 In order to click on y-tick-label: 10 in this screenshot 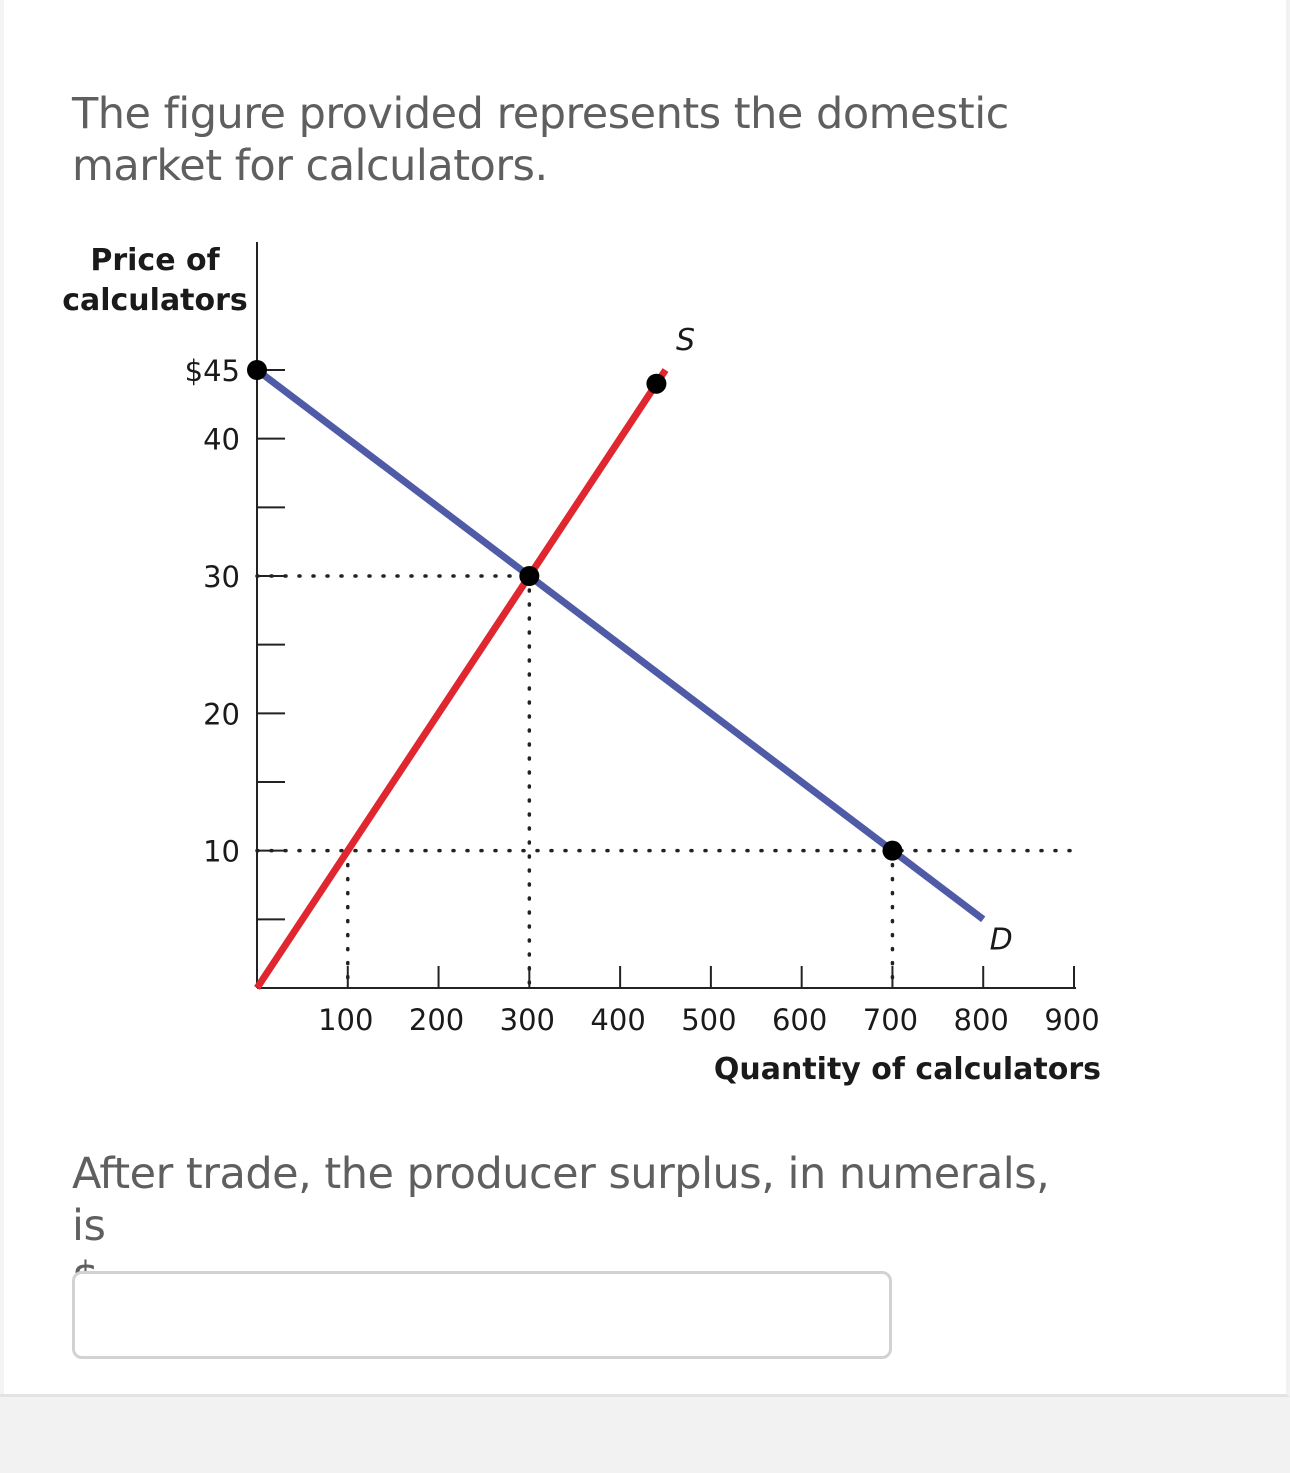, I will do `click(221, 852)`.